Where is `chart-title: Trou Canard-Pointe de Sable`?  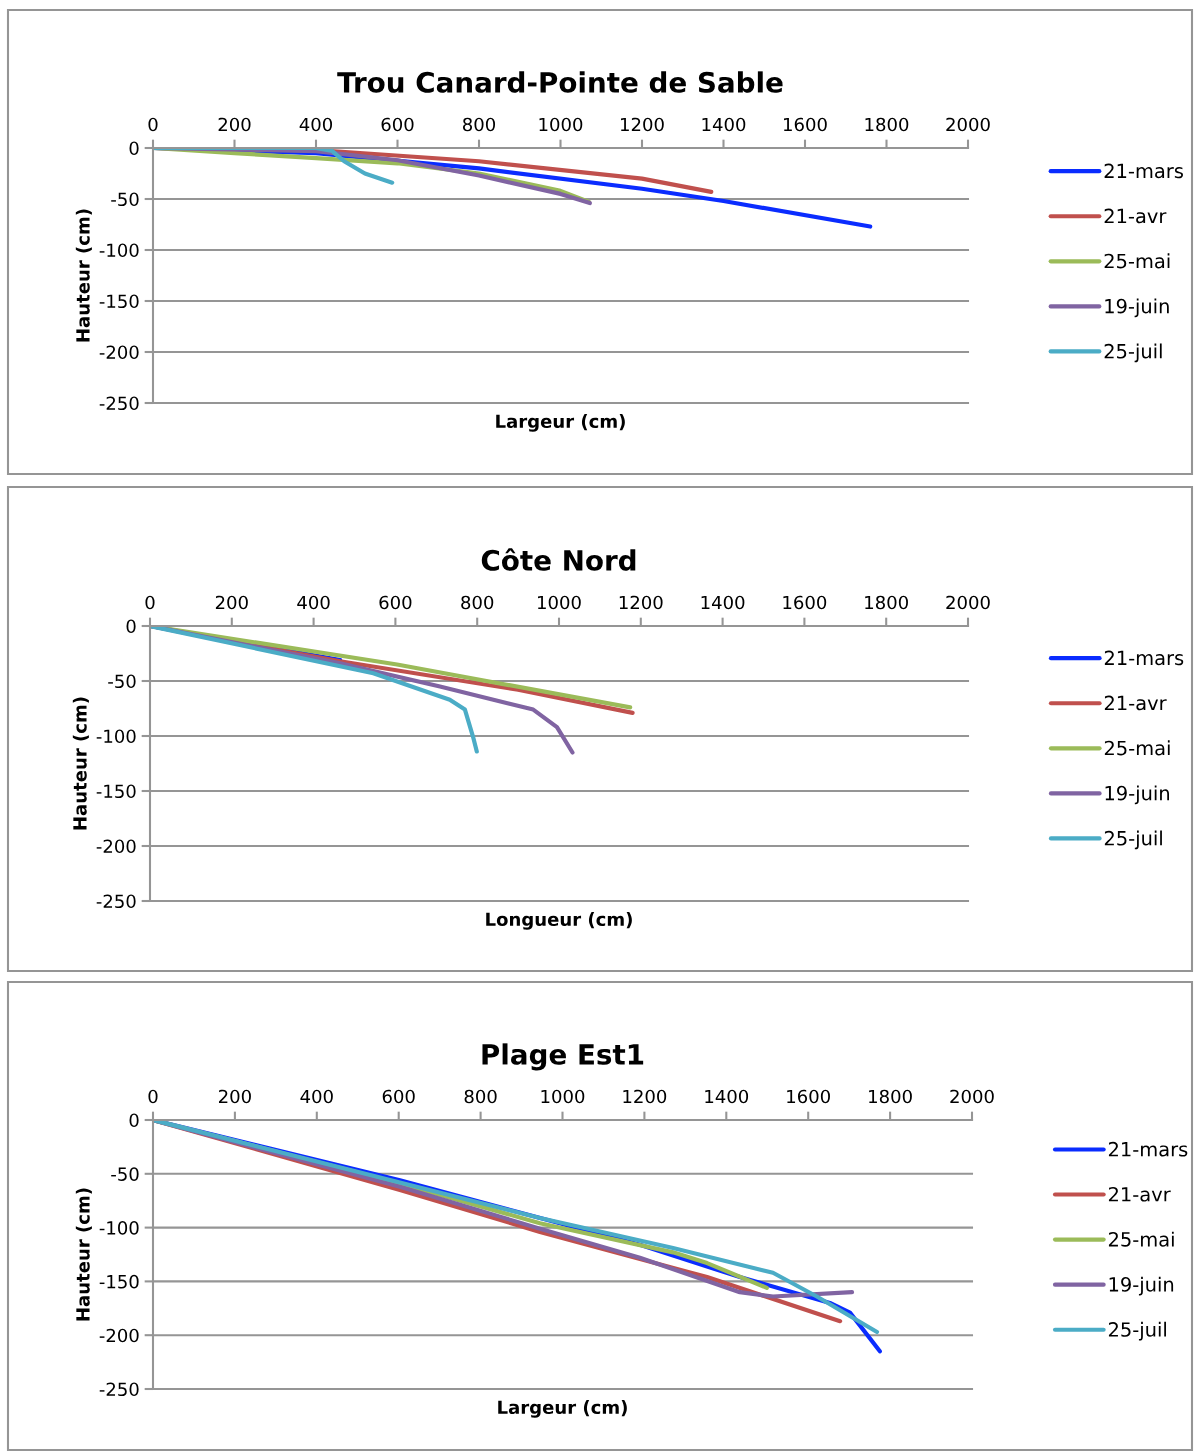 chart-title: Trou Canard-Pointe de Sable is located at coordinates (560, 82).